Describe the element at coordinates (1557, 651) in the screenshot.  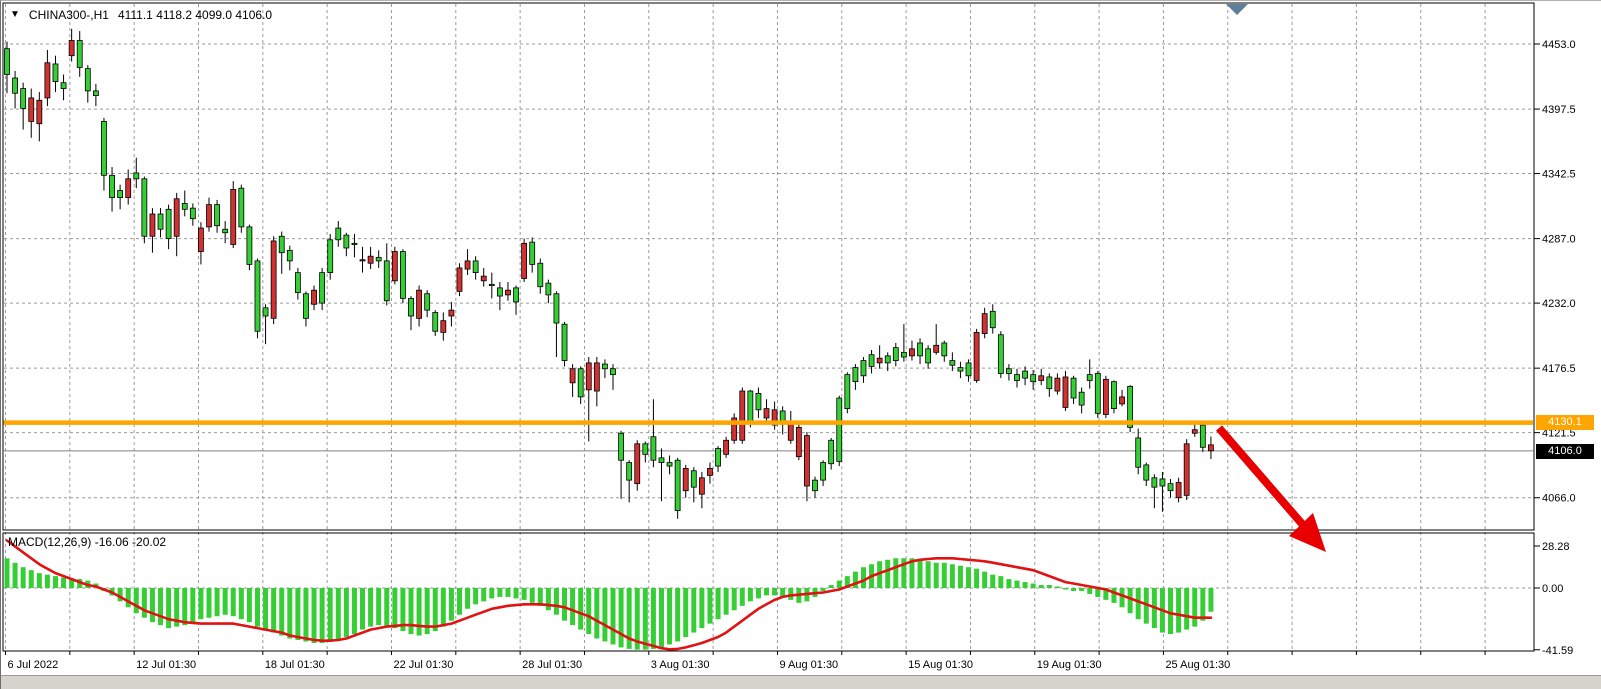
I see `macd-axis-label: -41.59` at that location.